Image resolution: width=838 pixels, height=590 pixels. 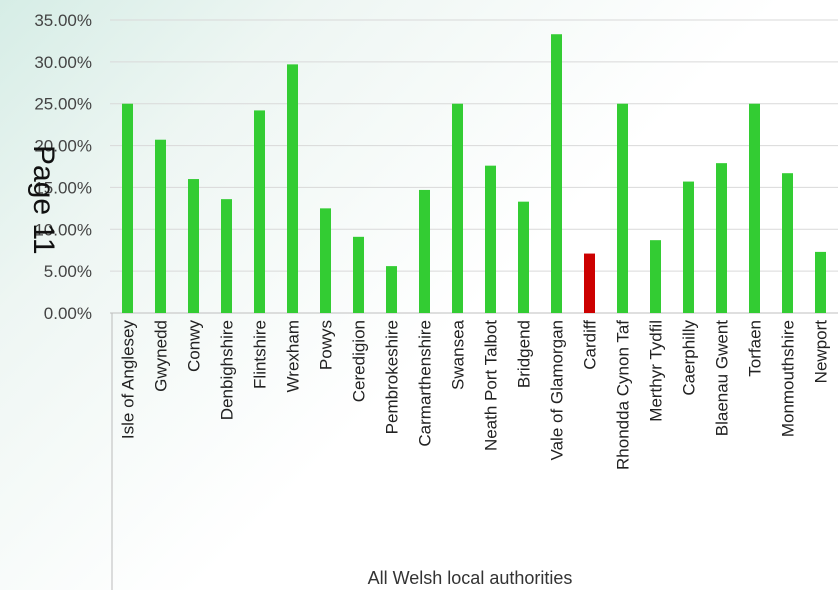 What do you see at coordinates (623, 395) in the screenshot?
I see `x-tick-label: Rhondda Cynon Taf` at bounding box center [623, 395].